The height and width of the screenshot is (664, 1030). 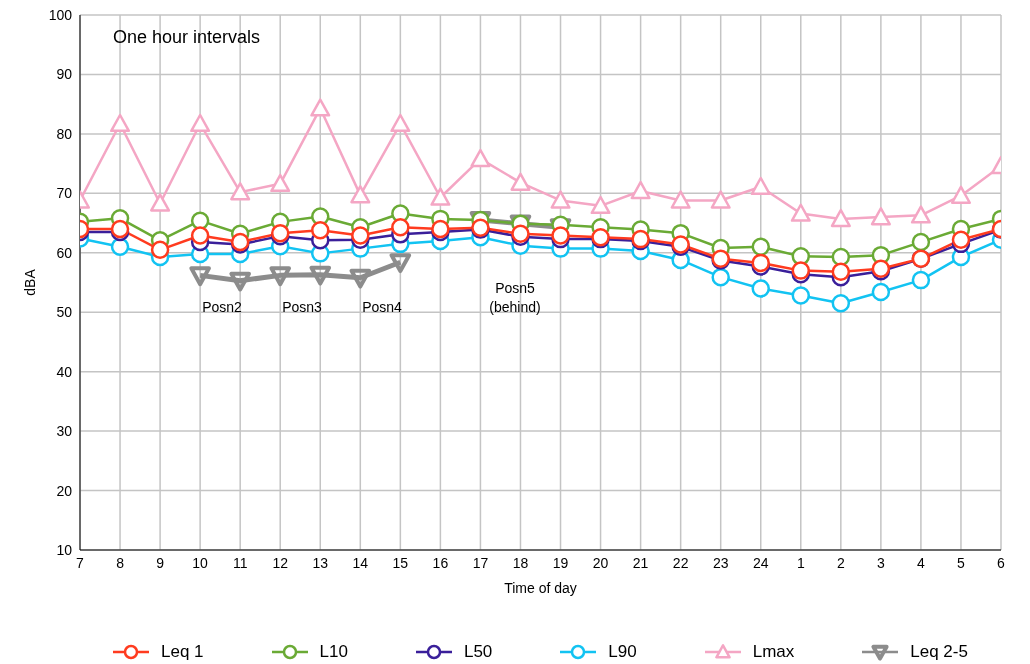 I want to click on legend-label: Lmax, so click(x=773, y=652).